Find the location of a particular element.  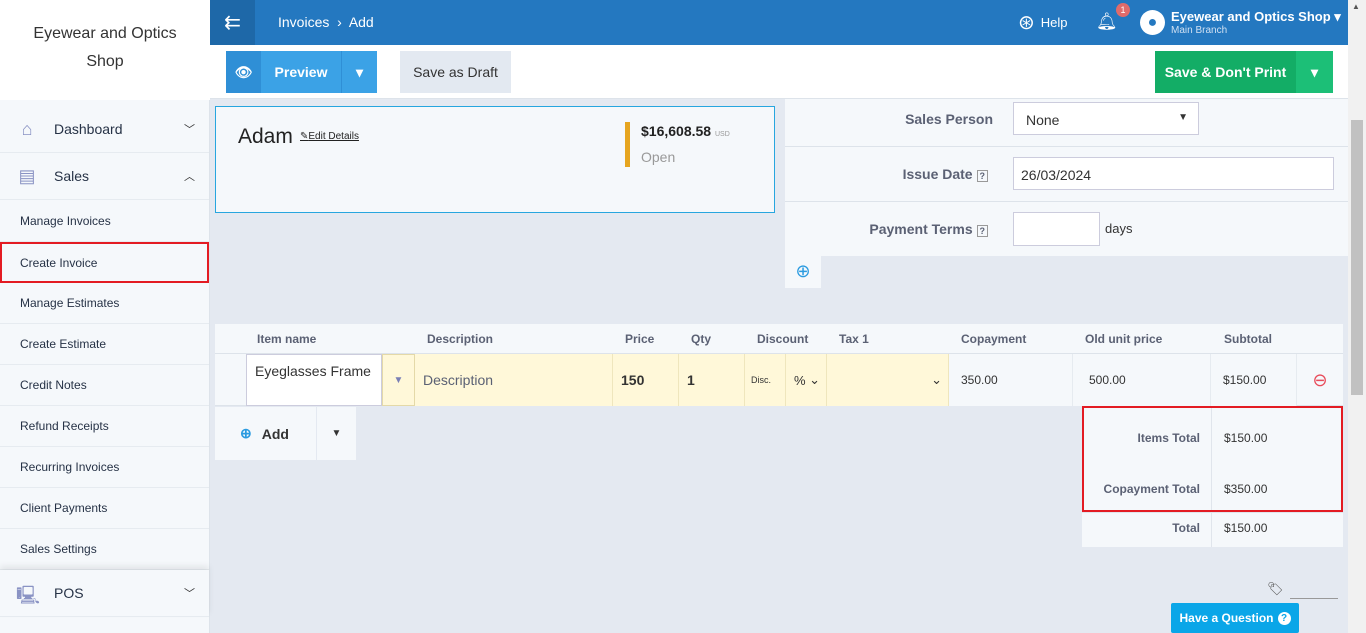

column-header: Description is located at coordinates (460, 339).